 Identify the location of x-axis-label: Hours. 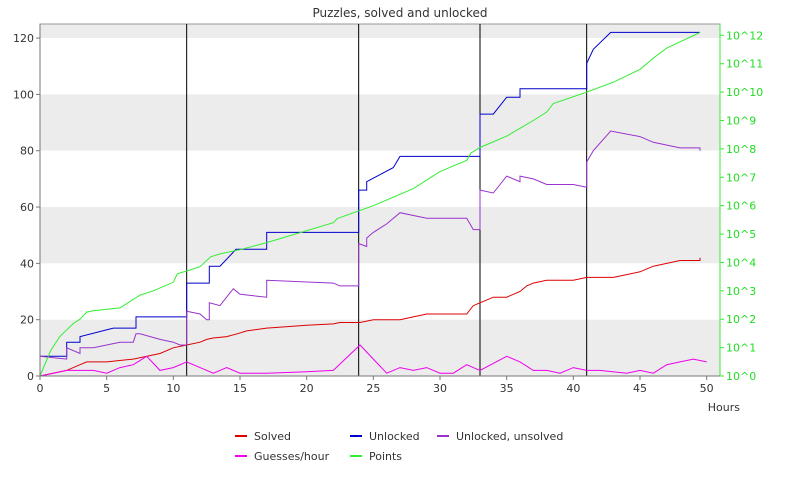
(724, 407).